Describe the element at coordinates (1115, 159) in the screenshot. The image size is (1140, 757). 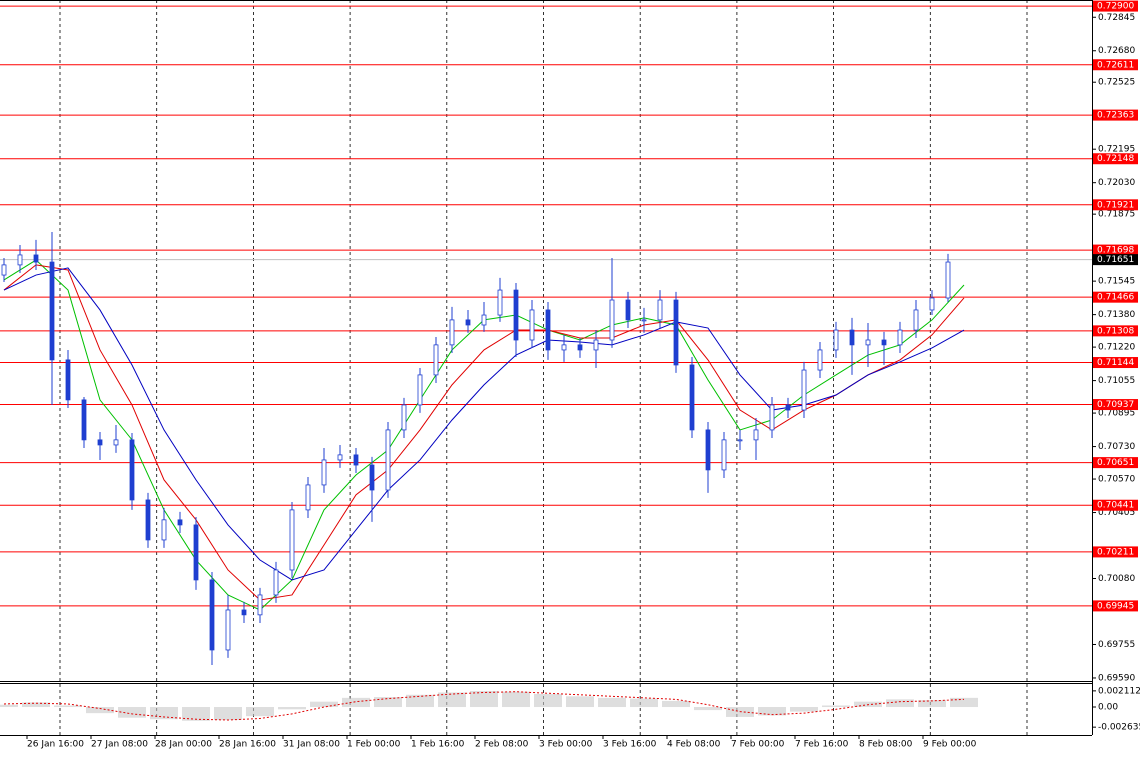
I see `level-label: 0.72148` at that location.